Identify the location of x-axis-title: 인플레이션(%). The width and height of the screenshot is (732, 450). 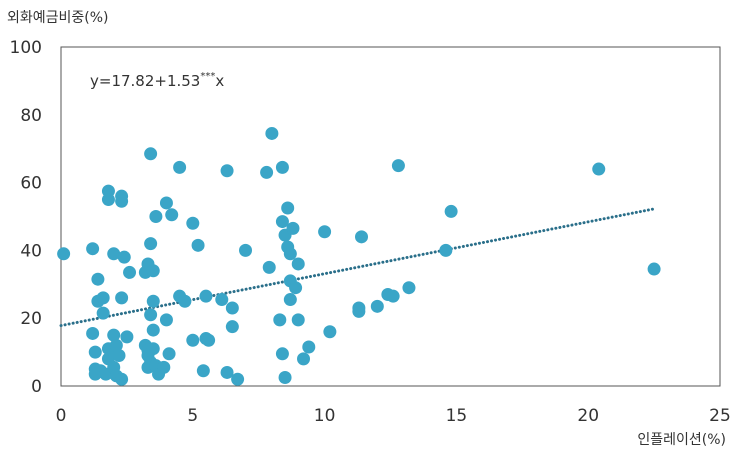
(681, 440).